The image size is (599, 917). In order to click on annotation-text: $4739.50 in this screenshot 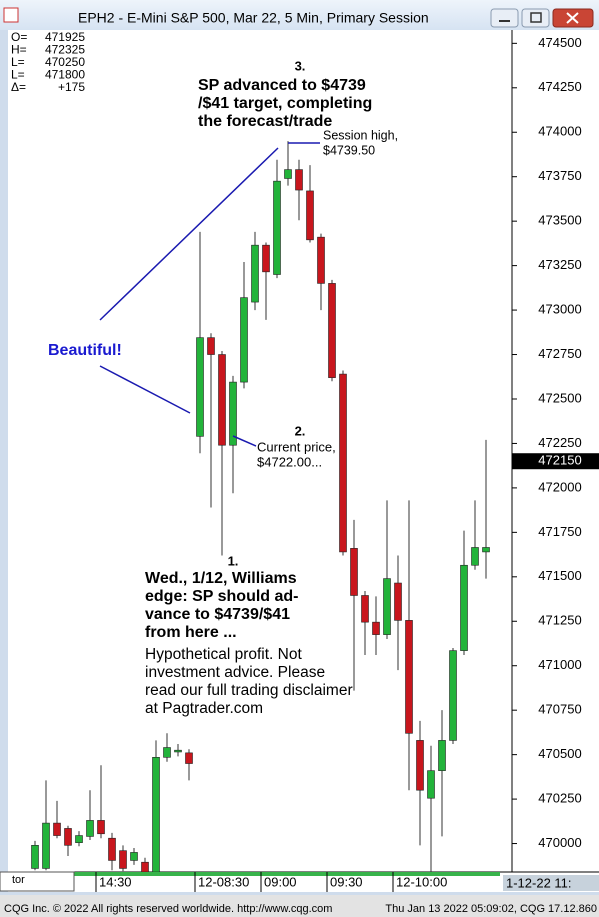, I will do `click(349, 150)`.